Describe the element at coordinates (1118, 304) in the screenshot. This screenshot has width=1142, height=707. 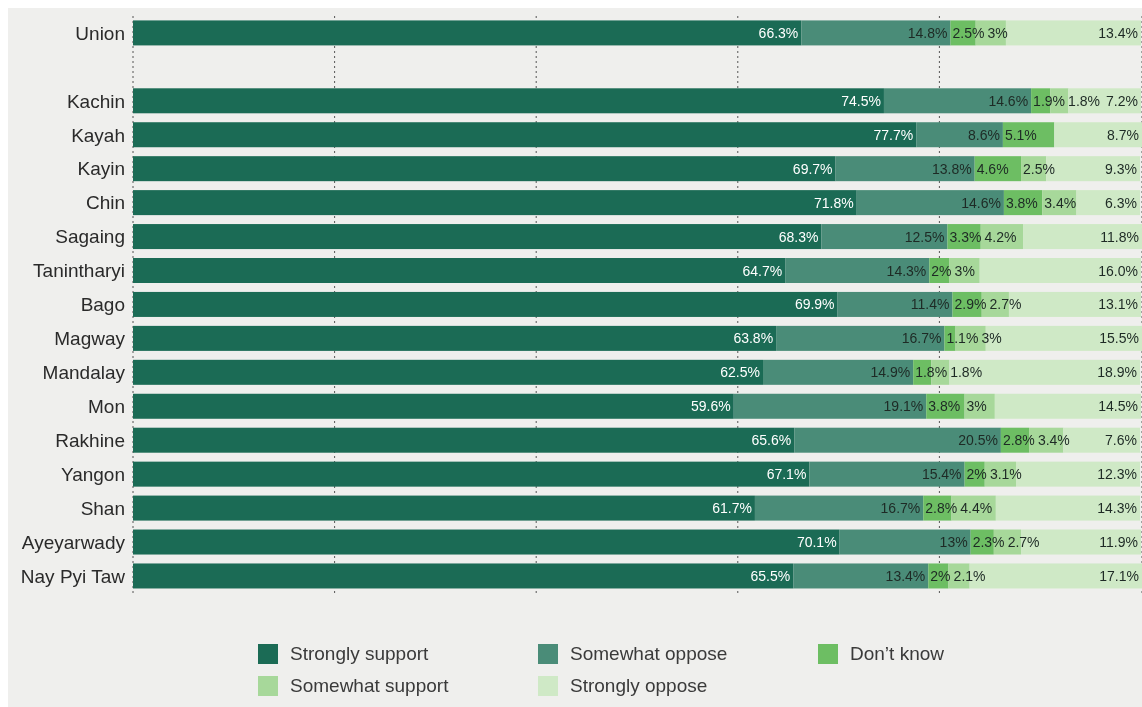
I see `data-label: 13.1%` at that location.